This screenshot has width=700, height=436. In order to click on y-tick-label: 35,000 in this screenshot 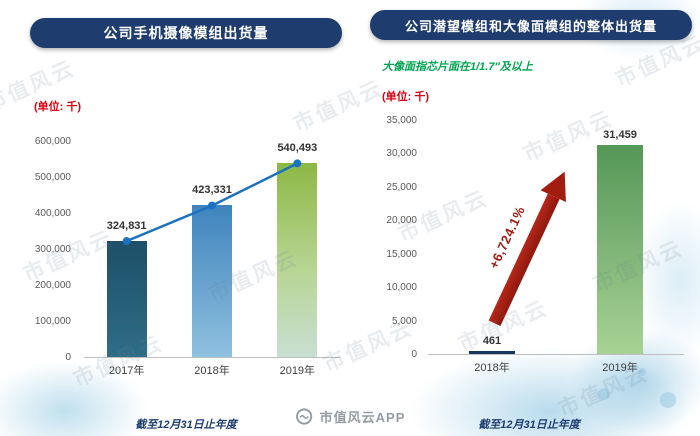, I will do `click(401, 120)`.